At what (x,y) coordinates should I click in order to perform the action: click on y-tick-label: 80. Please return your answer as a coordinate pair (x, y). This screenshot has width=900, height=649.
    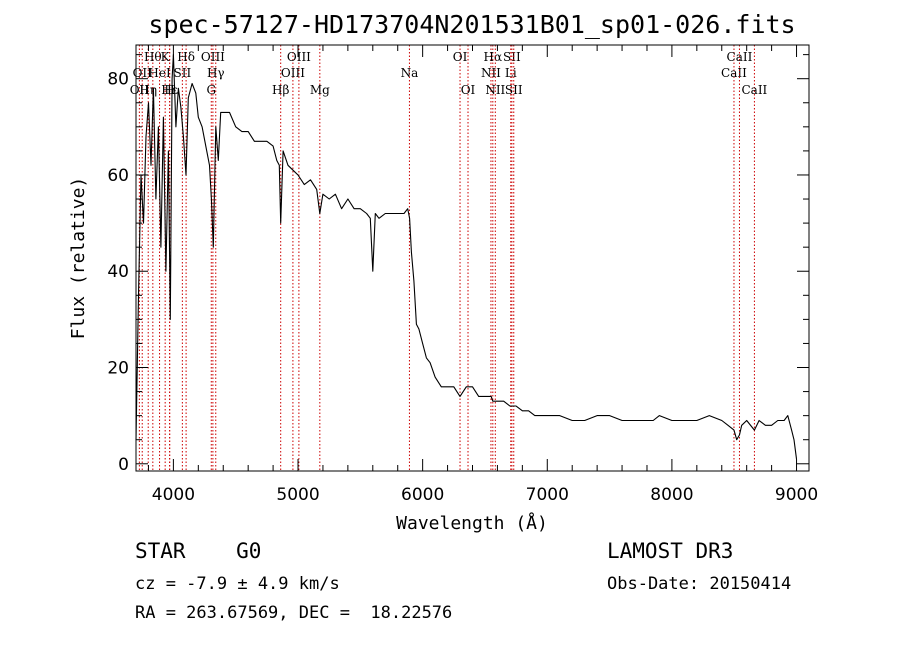
    Looking at the image, I should click on (118, 80).